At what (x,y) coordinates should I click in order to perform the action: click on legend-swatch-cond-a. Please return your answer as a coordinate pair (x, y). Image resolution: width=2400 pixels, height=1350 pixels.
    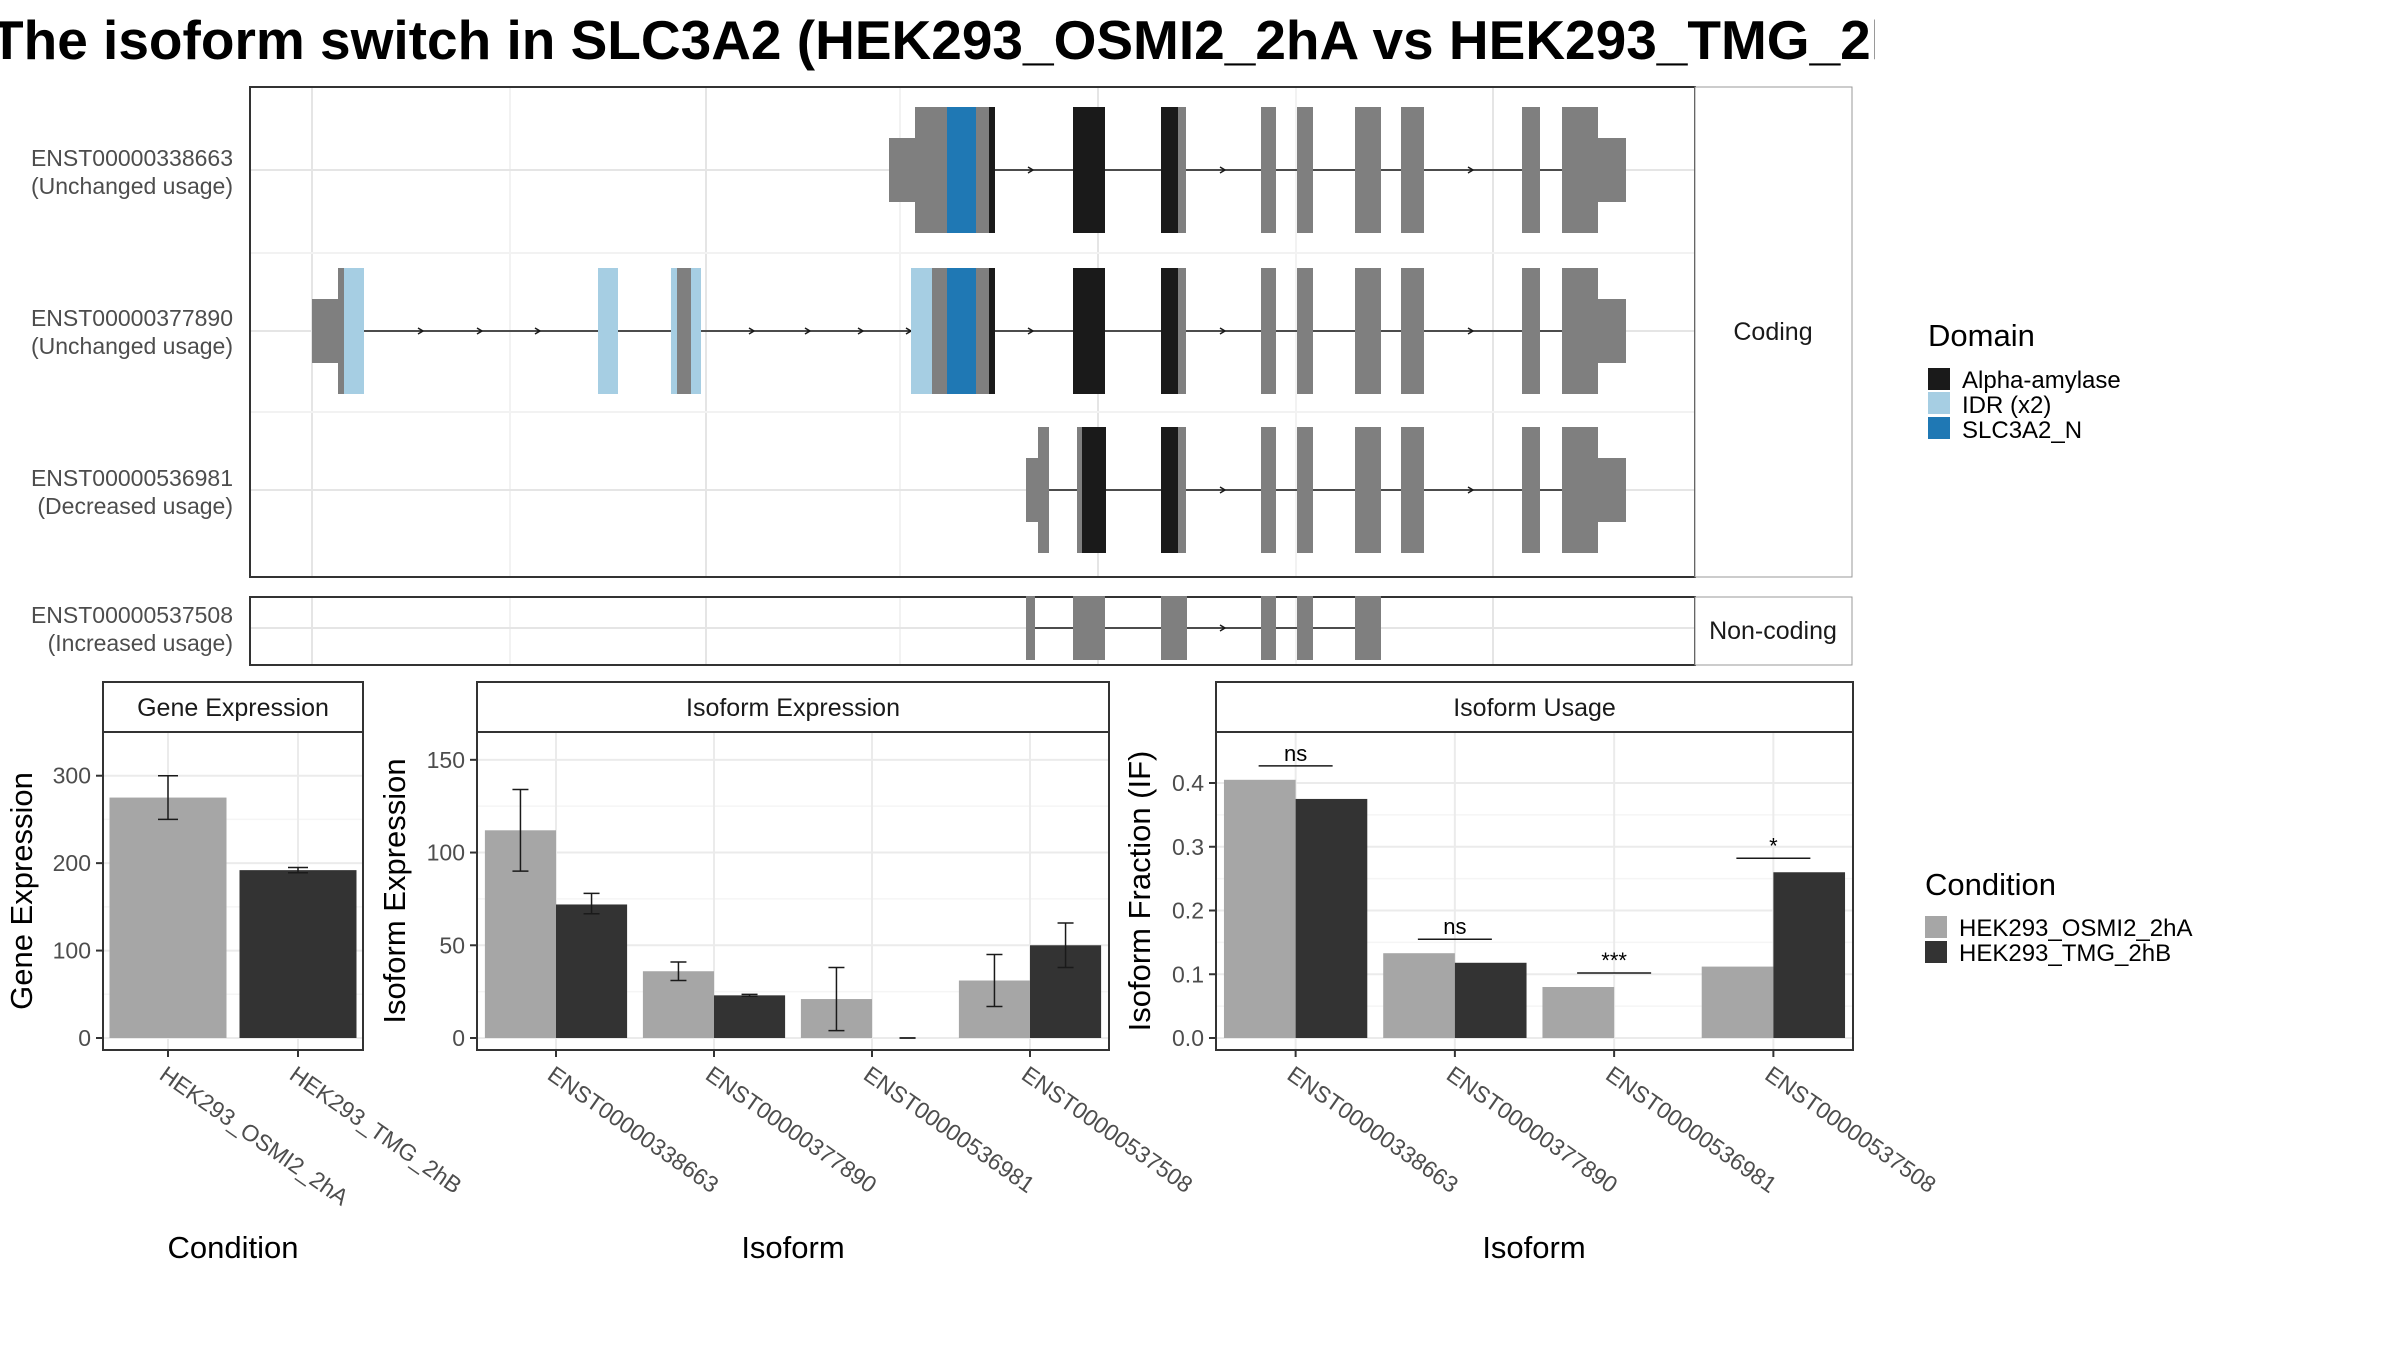
    Looking at the image, I should click on (1936, 927).